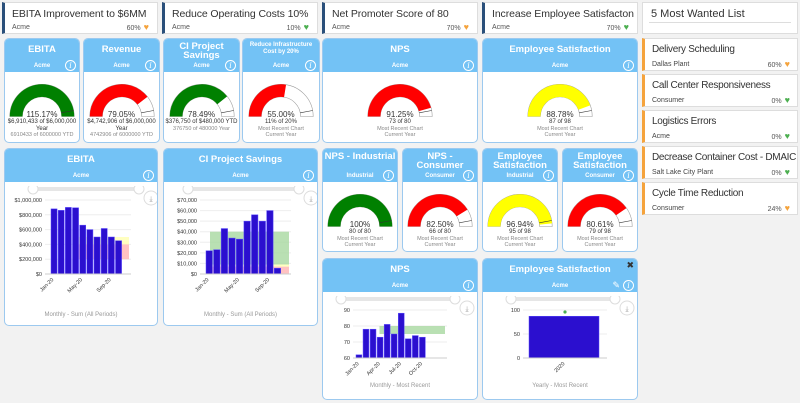 The width and height of the screenshot is (800, 403). What do you see at coordinates (630, 265) in the screenshot?
I see `close-icon: ✖` at bounding box center [630, 265].